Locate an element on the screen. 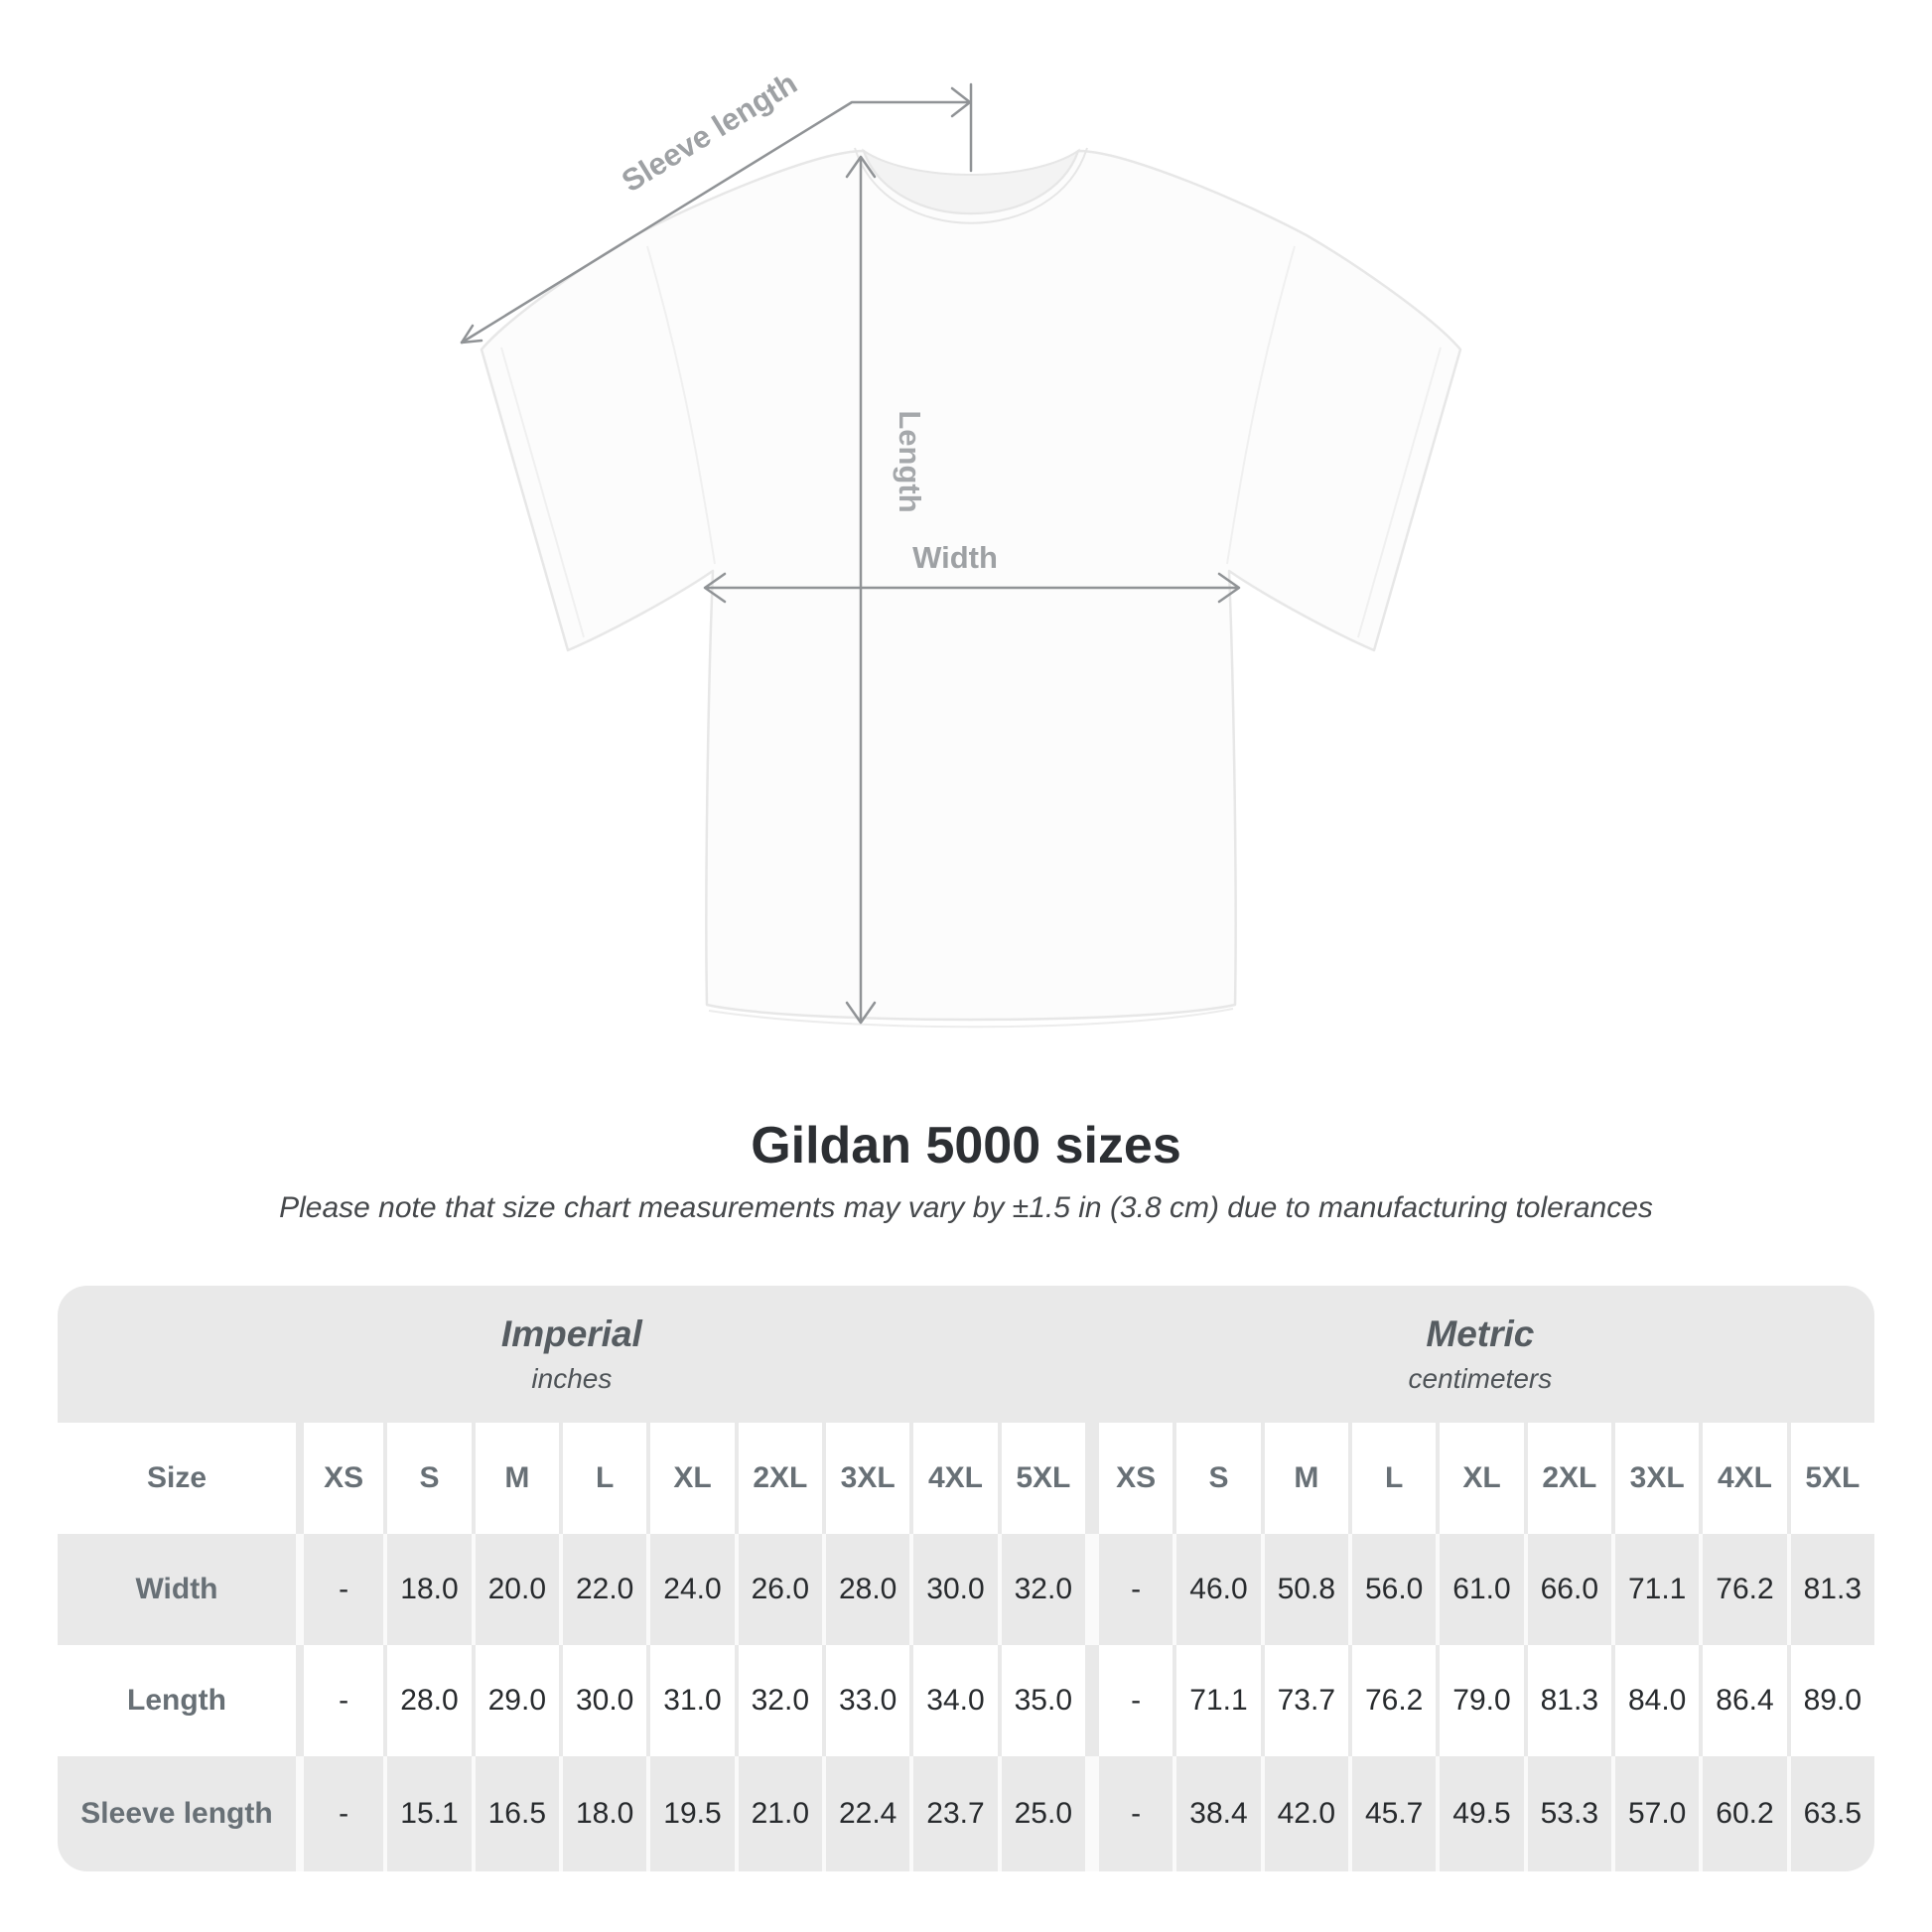 This screenshot has height=1932, width=1932. value-cell: 23.7 is located at coordinates (953, 1814).